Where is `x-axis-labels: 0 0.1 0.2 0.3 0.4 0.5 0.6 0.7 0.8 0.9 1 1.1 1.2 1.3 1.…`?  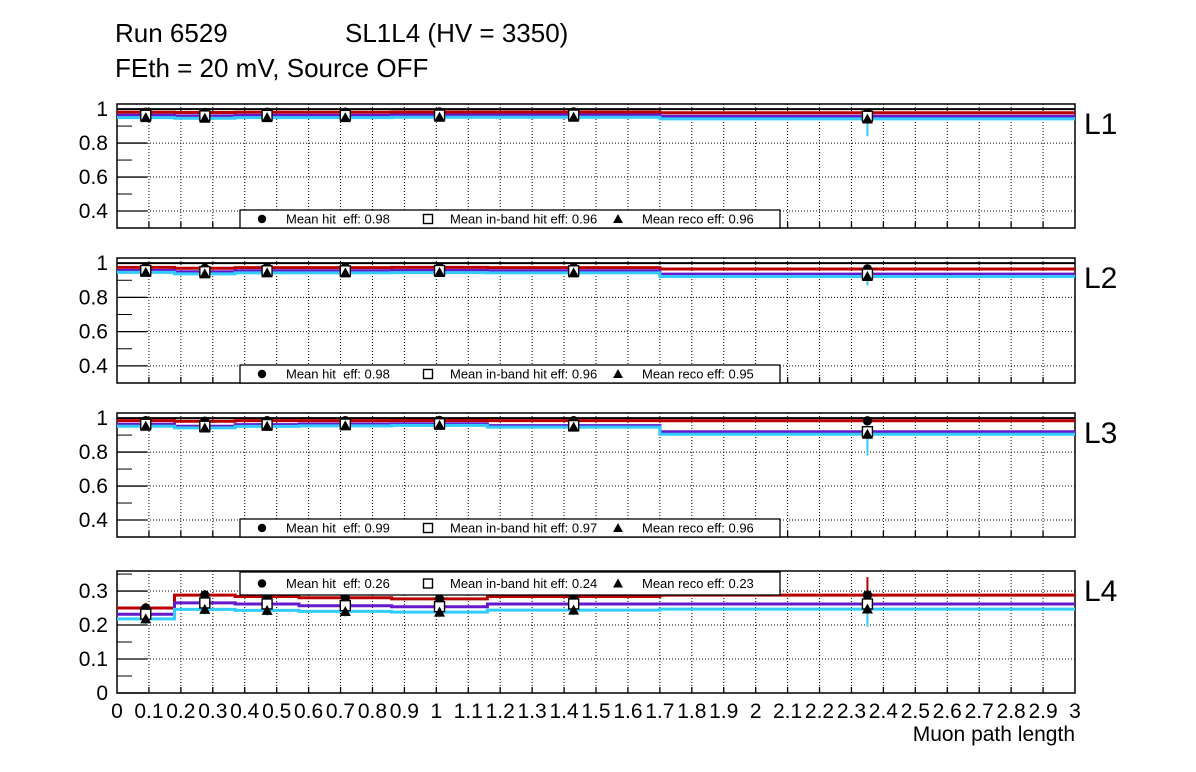
x-axis-labels: 0 0.1 0.2 0.3 0.4 0.5 0.6 0.7 0.8 0.9 1 1.1 1.2 1.3 1.… is located at coordinates (596, 723).